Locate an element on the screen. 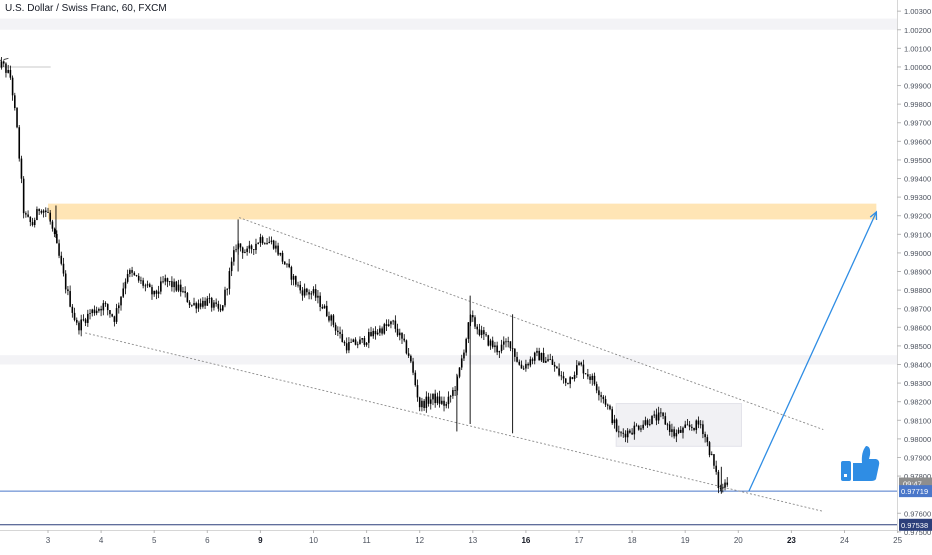  y-tick-label: 0.99400 is located at coordinates (917, 179).